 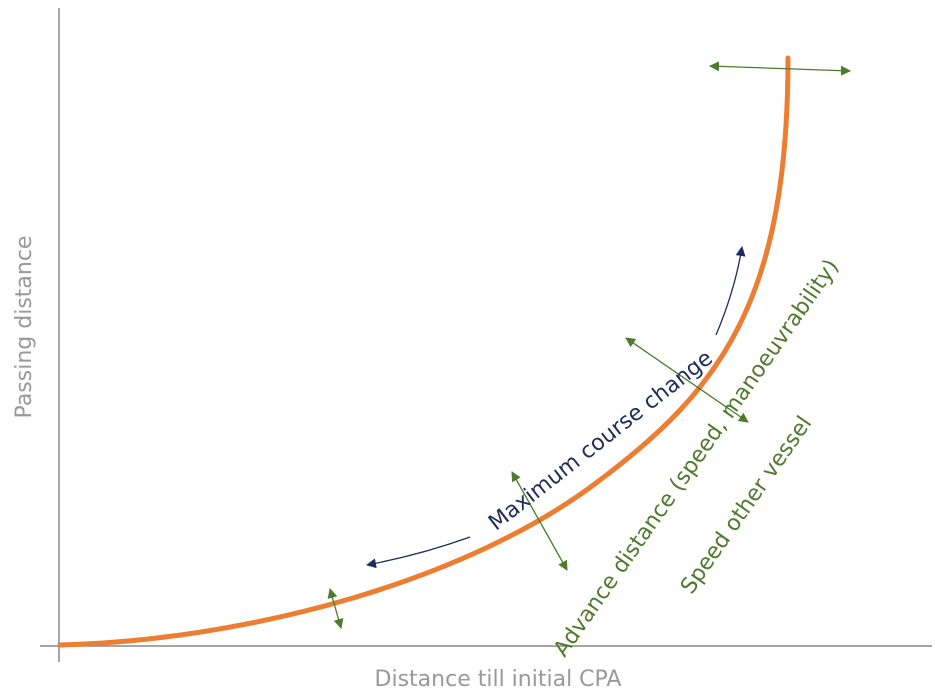 What do you see at coordinates (601, 441) in the screenshot?
I see `course-change-label: Maximum course change` at bounding box center [601, 441].